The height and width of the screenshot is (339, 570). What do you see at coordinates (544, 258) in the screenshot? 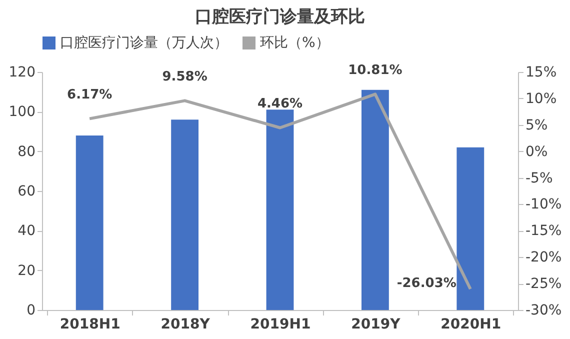
I see `y2-tick-label: -20%` at bounding box center [544, 258].